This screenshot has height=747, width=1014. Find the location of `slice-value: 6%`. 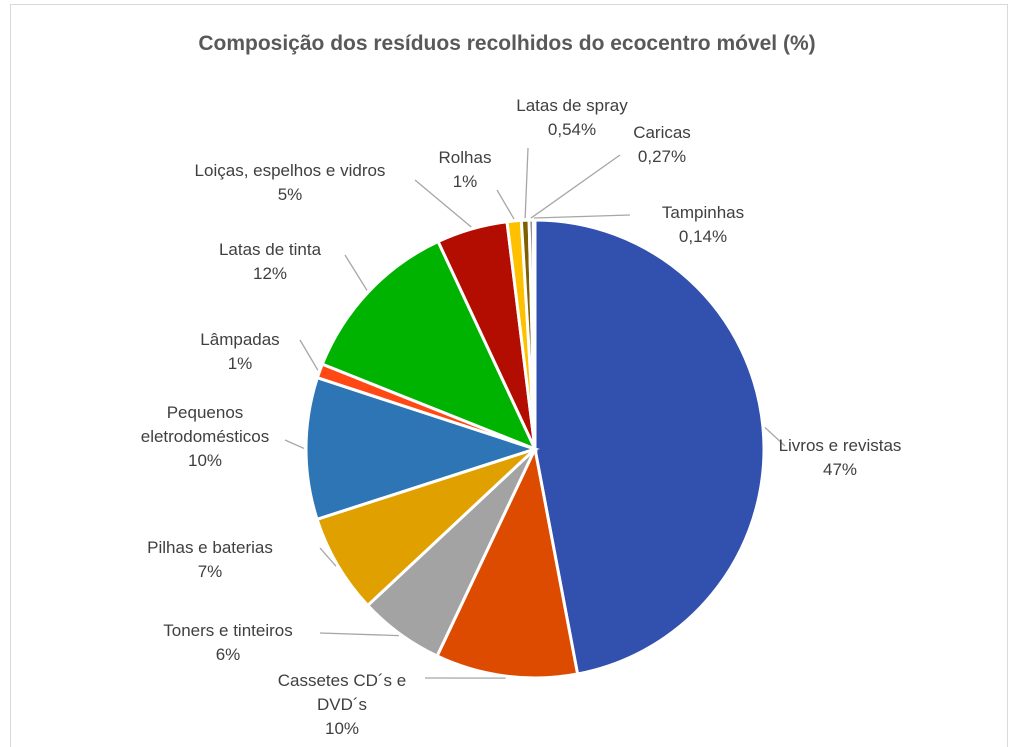

slice-value: 6% is located at coordinates (228, 654).